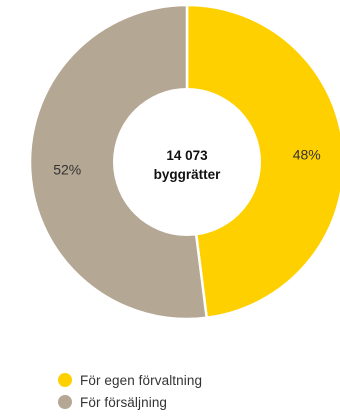  What do you see at coordinates (187, 155) in the screenshot?
I see `center-total-value: 14 073` at bounding box center [187, 155].